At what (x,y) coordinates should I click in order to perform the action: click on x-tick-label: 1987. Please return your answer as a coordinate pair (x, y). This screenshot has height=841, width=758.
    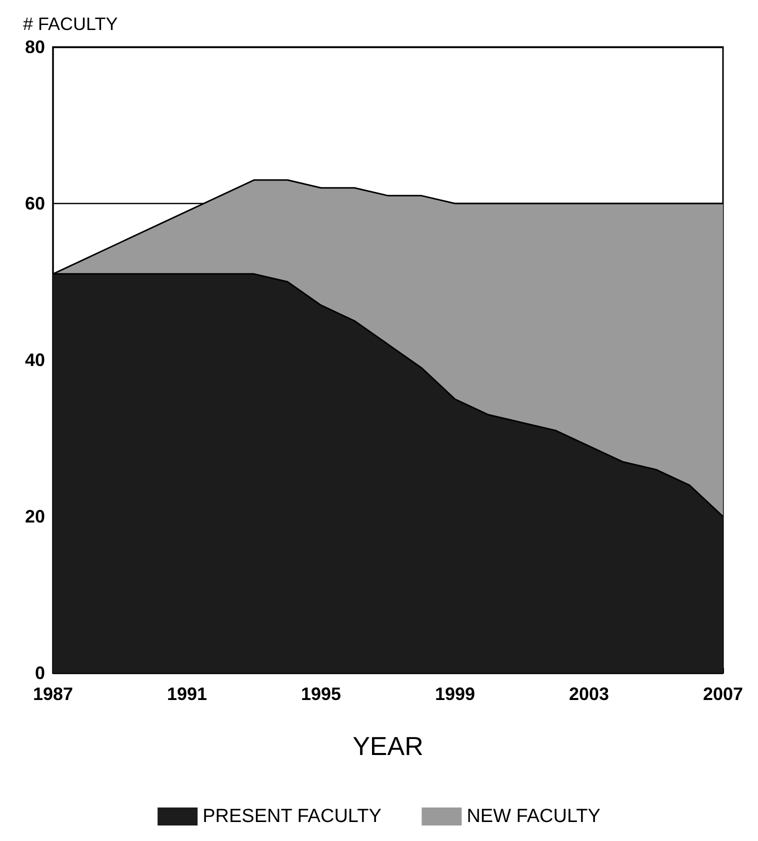
    Looking at the image, I should click on (53, 694).